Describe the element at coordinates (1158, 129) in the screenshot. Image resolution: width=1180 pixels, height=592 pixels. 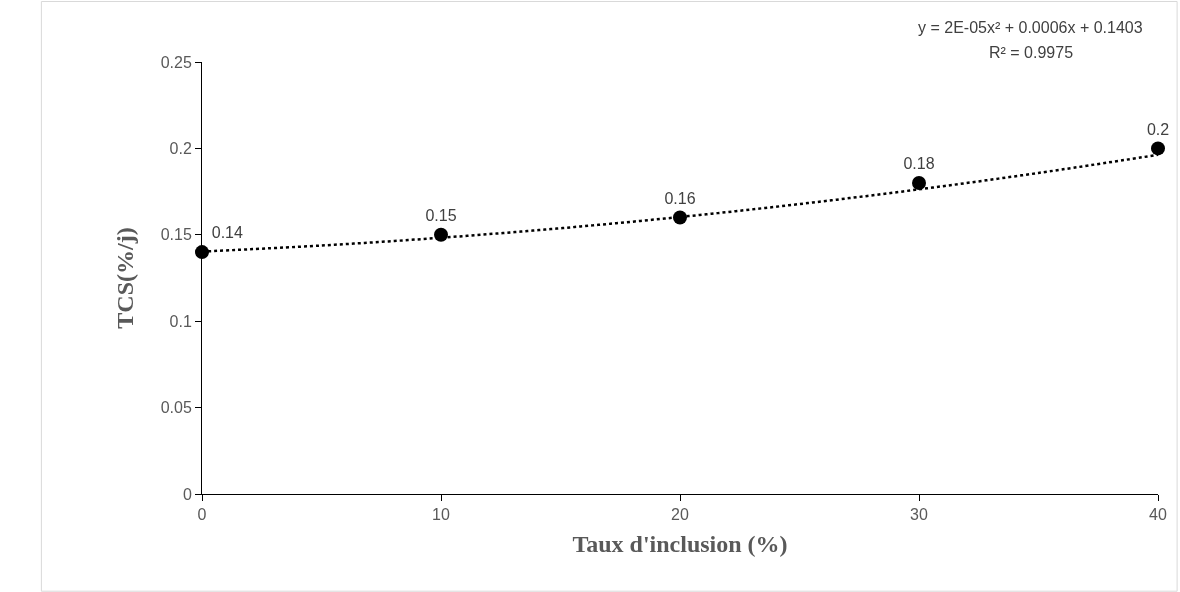
I see `data-label: 0.2` at that location.